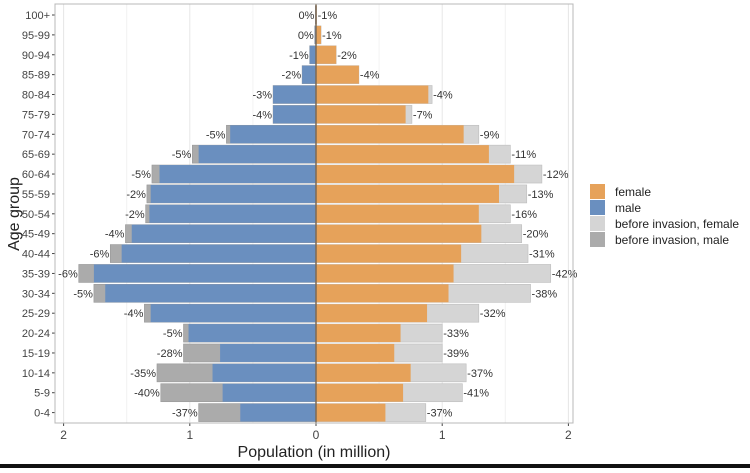  What do you see at coordinates (14, 214) in the screenshot?
I see `y-axis-title: Age group` at bounding box center [14, 214].